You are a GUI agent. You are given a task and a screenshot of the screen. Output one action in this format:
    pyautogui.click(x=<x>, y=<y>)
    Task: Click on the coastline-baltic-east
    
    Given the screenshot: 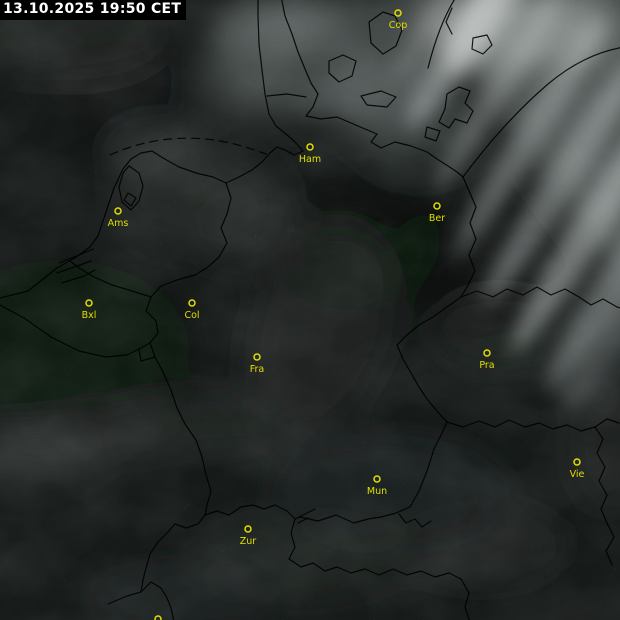 What is the action you would take?
    pyautogui.click(x=541, y=112)
    